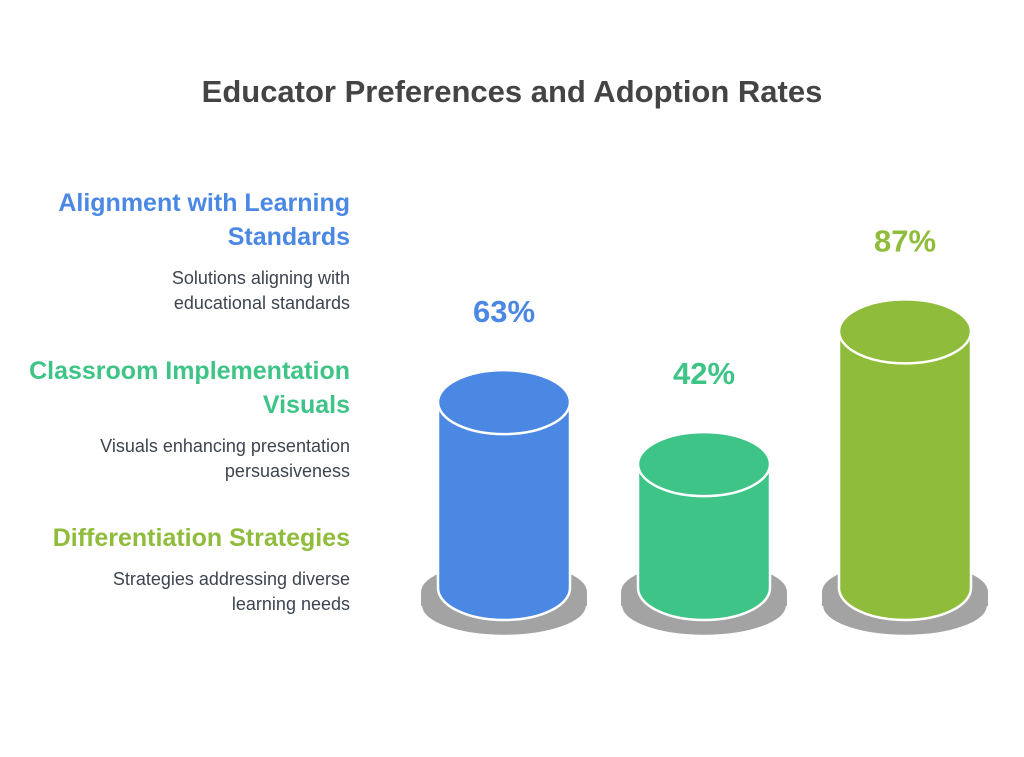 This screenshot has width=1024, height=757. What do you see at coordinates (704, 373) in the screenshot?
I see `value-label: 42%` at bounding box center [704, 373].